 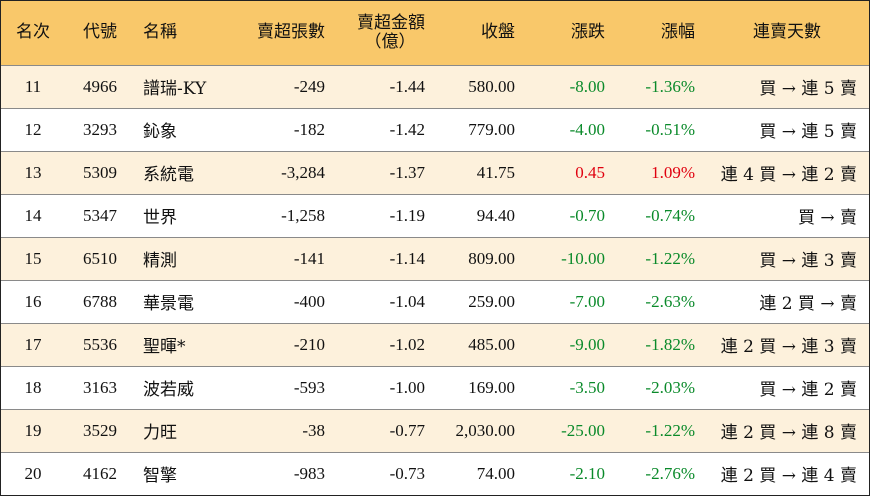 I want to click on cell-name: 精測, so click(x=160, y=261).